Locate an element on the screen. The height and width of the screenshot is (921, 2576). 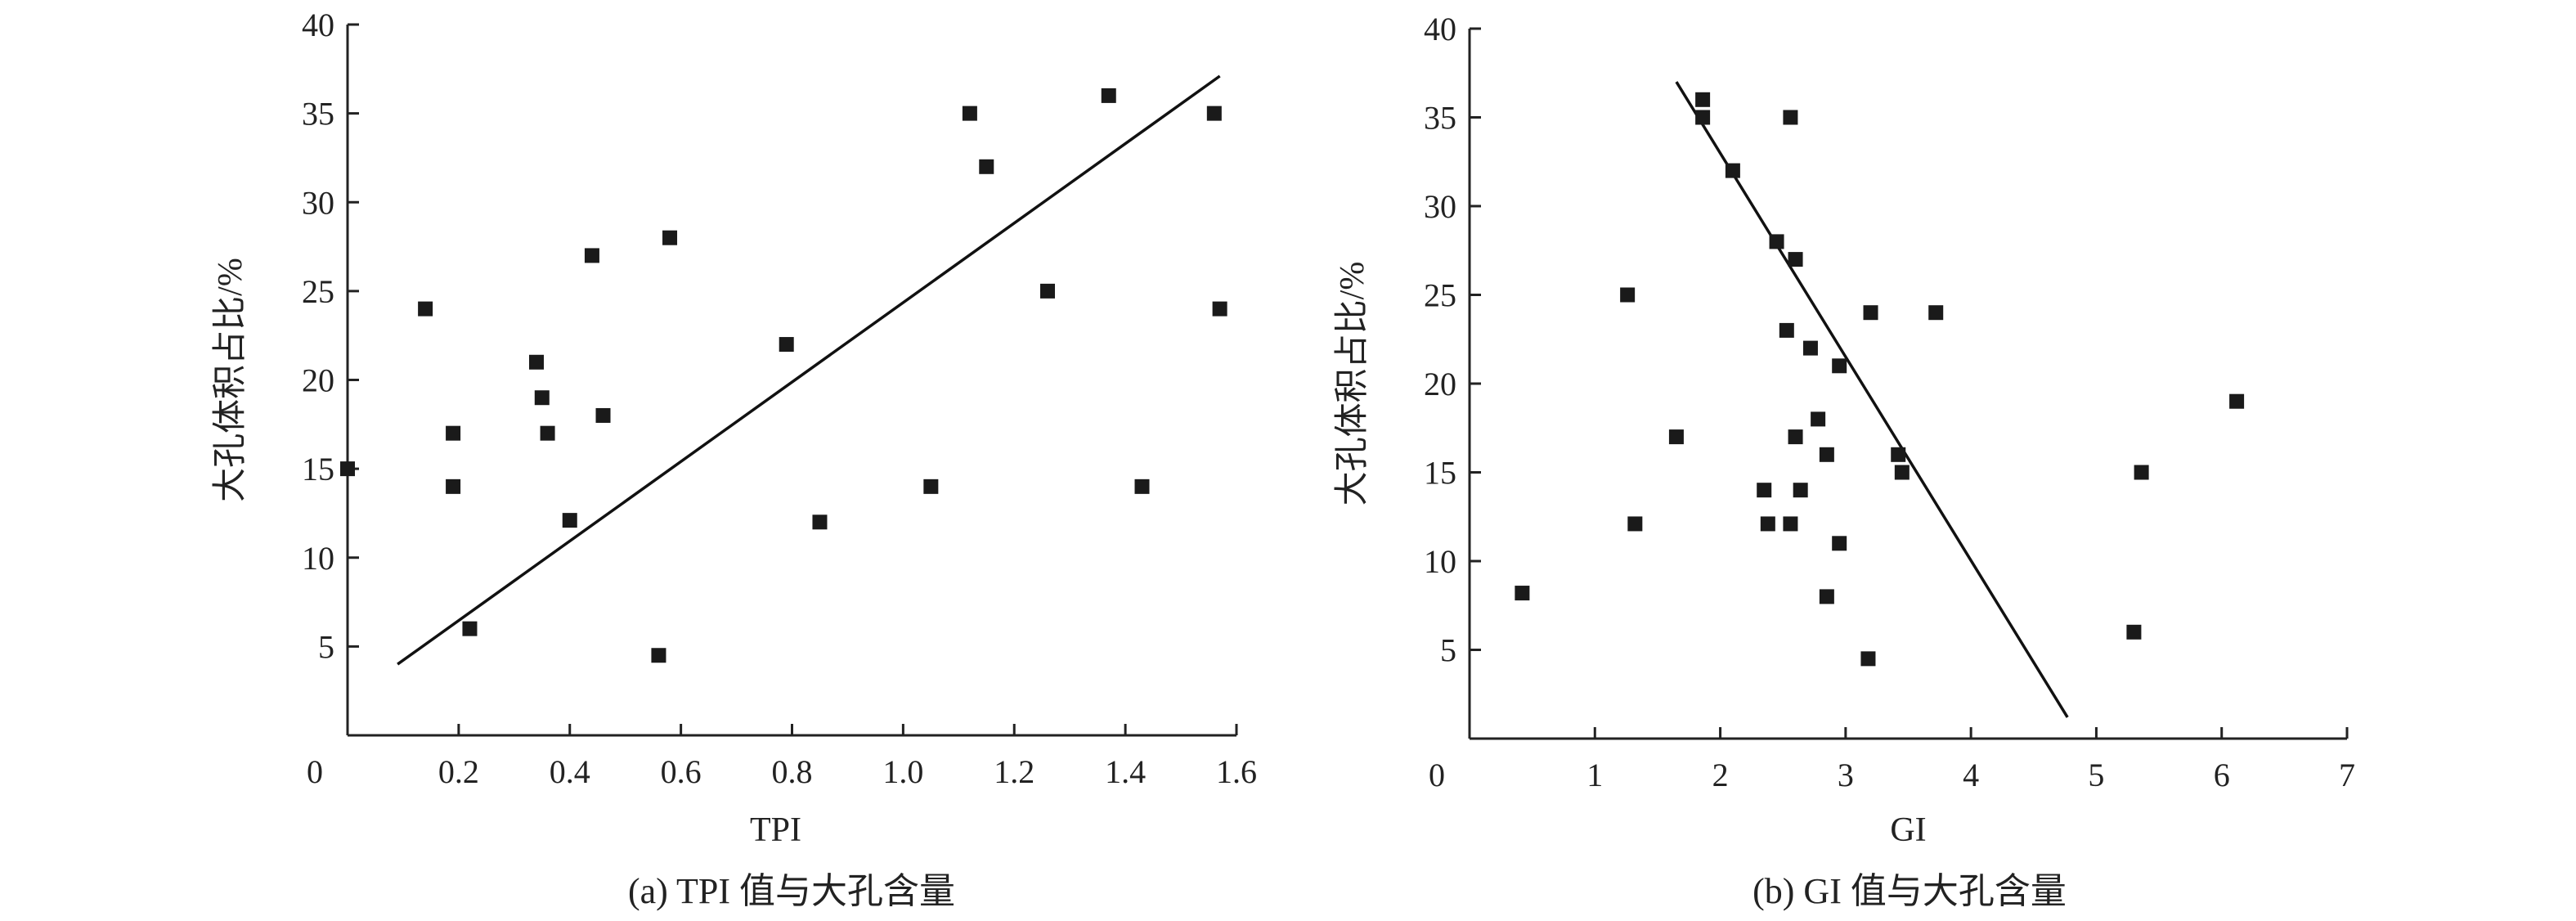
x-tick-label: 5 is located at coordinates (2096, 775).